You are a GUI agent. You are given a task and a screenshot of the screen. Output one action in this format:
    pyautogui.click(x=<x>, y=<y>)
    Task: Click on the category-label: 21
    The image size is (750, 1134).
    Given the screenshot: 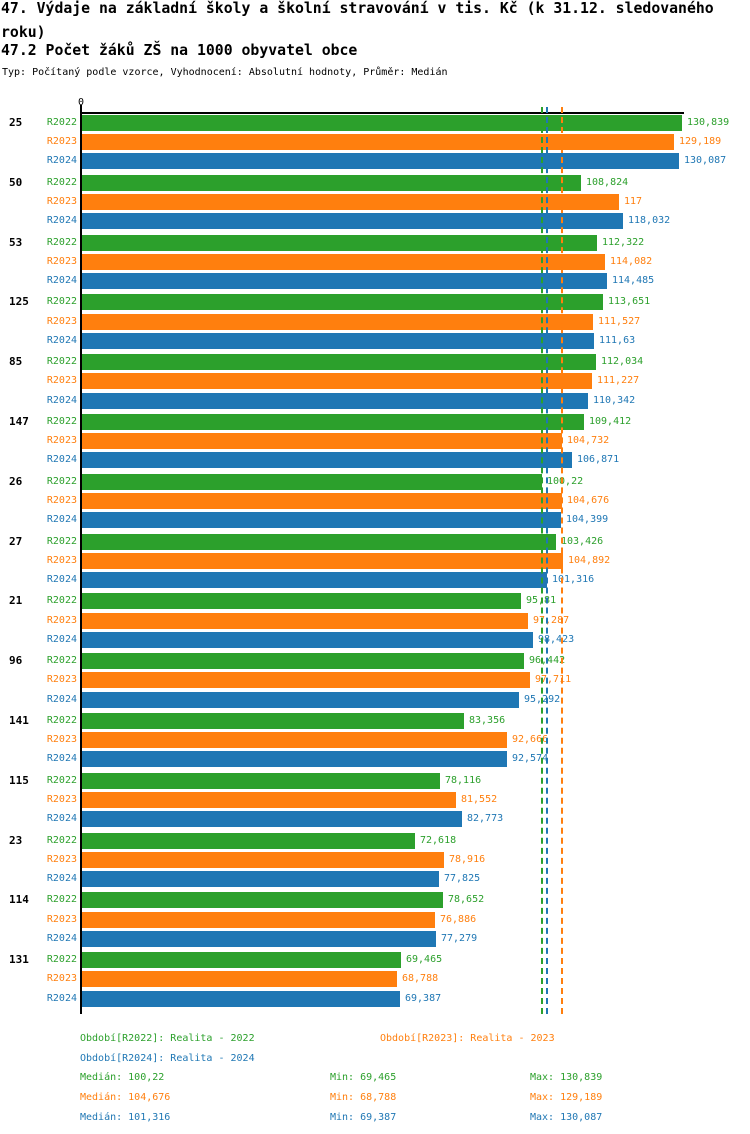 What is the action you would take?
    pyautogui.click(x=16, y=600)
    